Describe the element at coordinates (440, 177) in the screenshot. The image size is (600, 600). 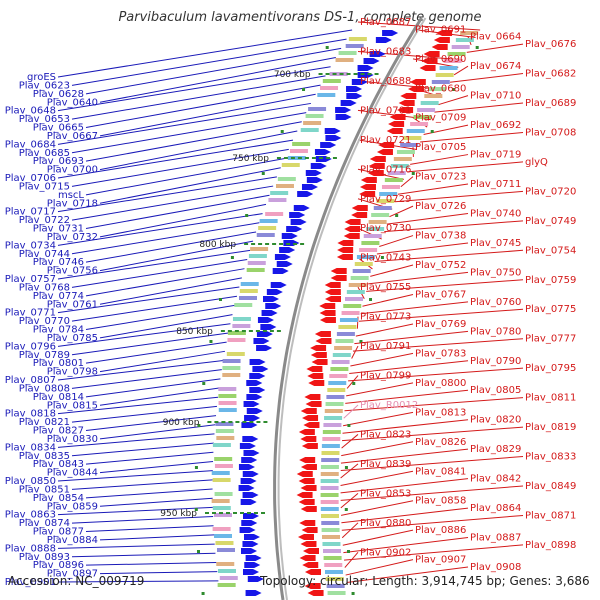
I see `right-gene-label: Plav_0723` at that location.